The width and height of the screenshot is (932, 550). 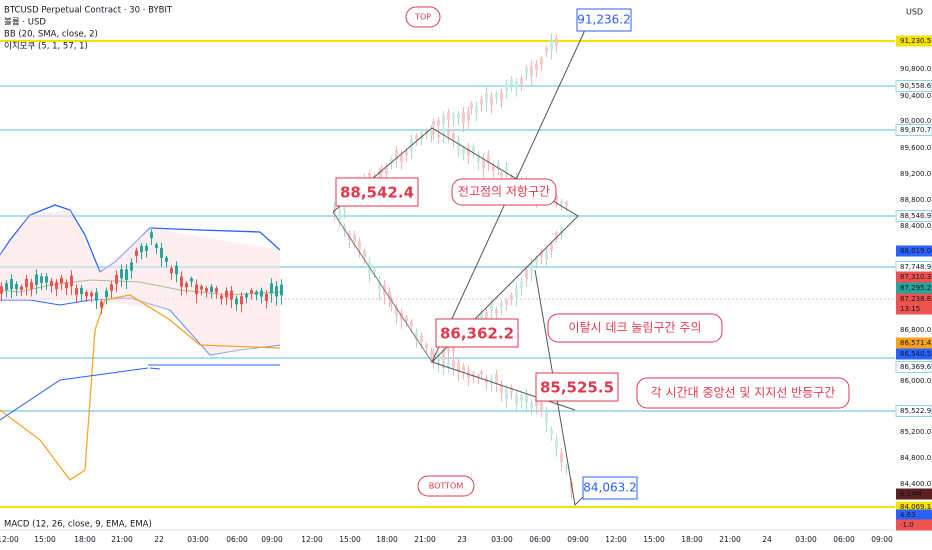 I want to click on price-label: 89,200.0, so click(x=915, y=174).